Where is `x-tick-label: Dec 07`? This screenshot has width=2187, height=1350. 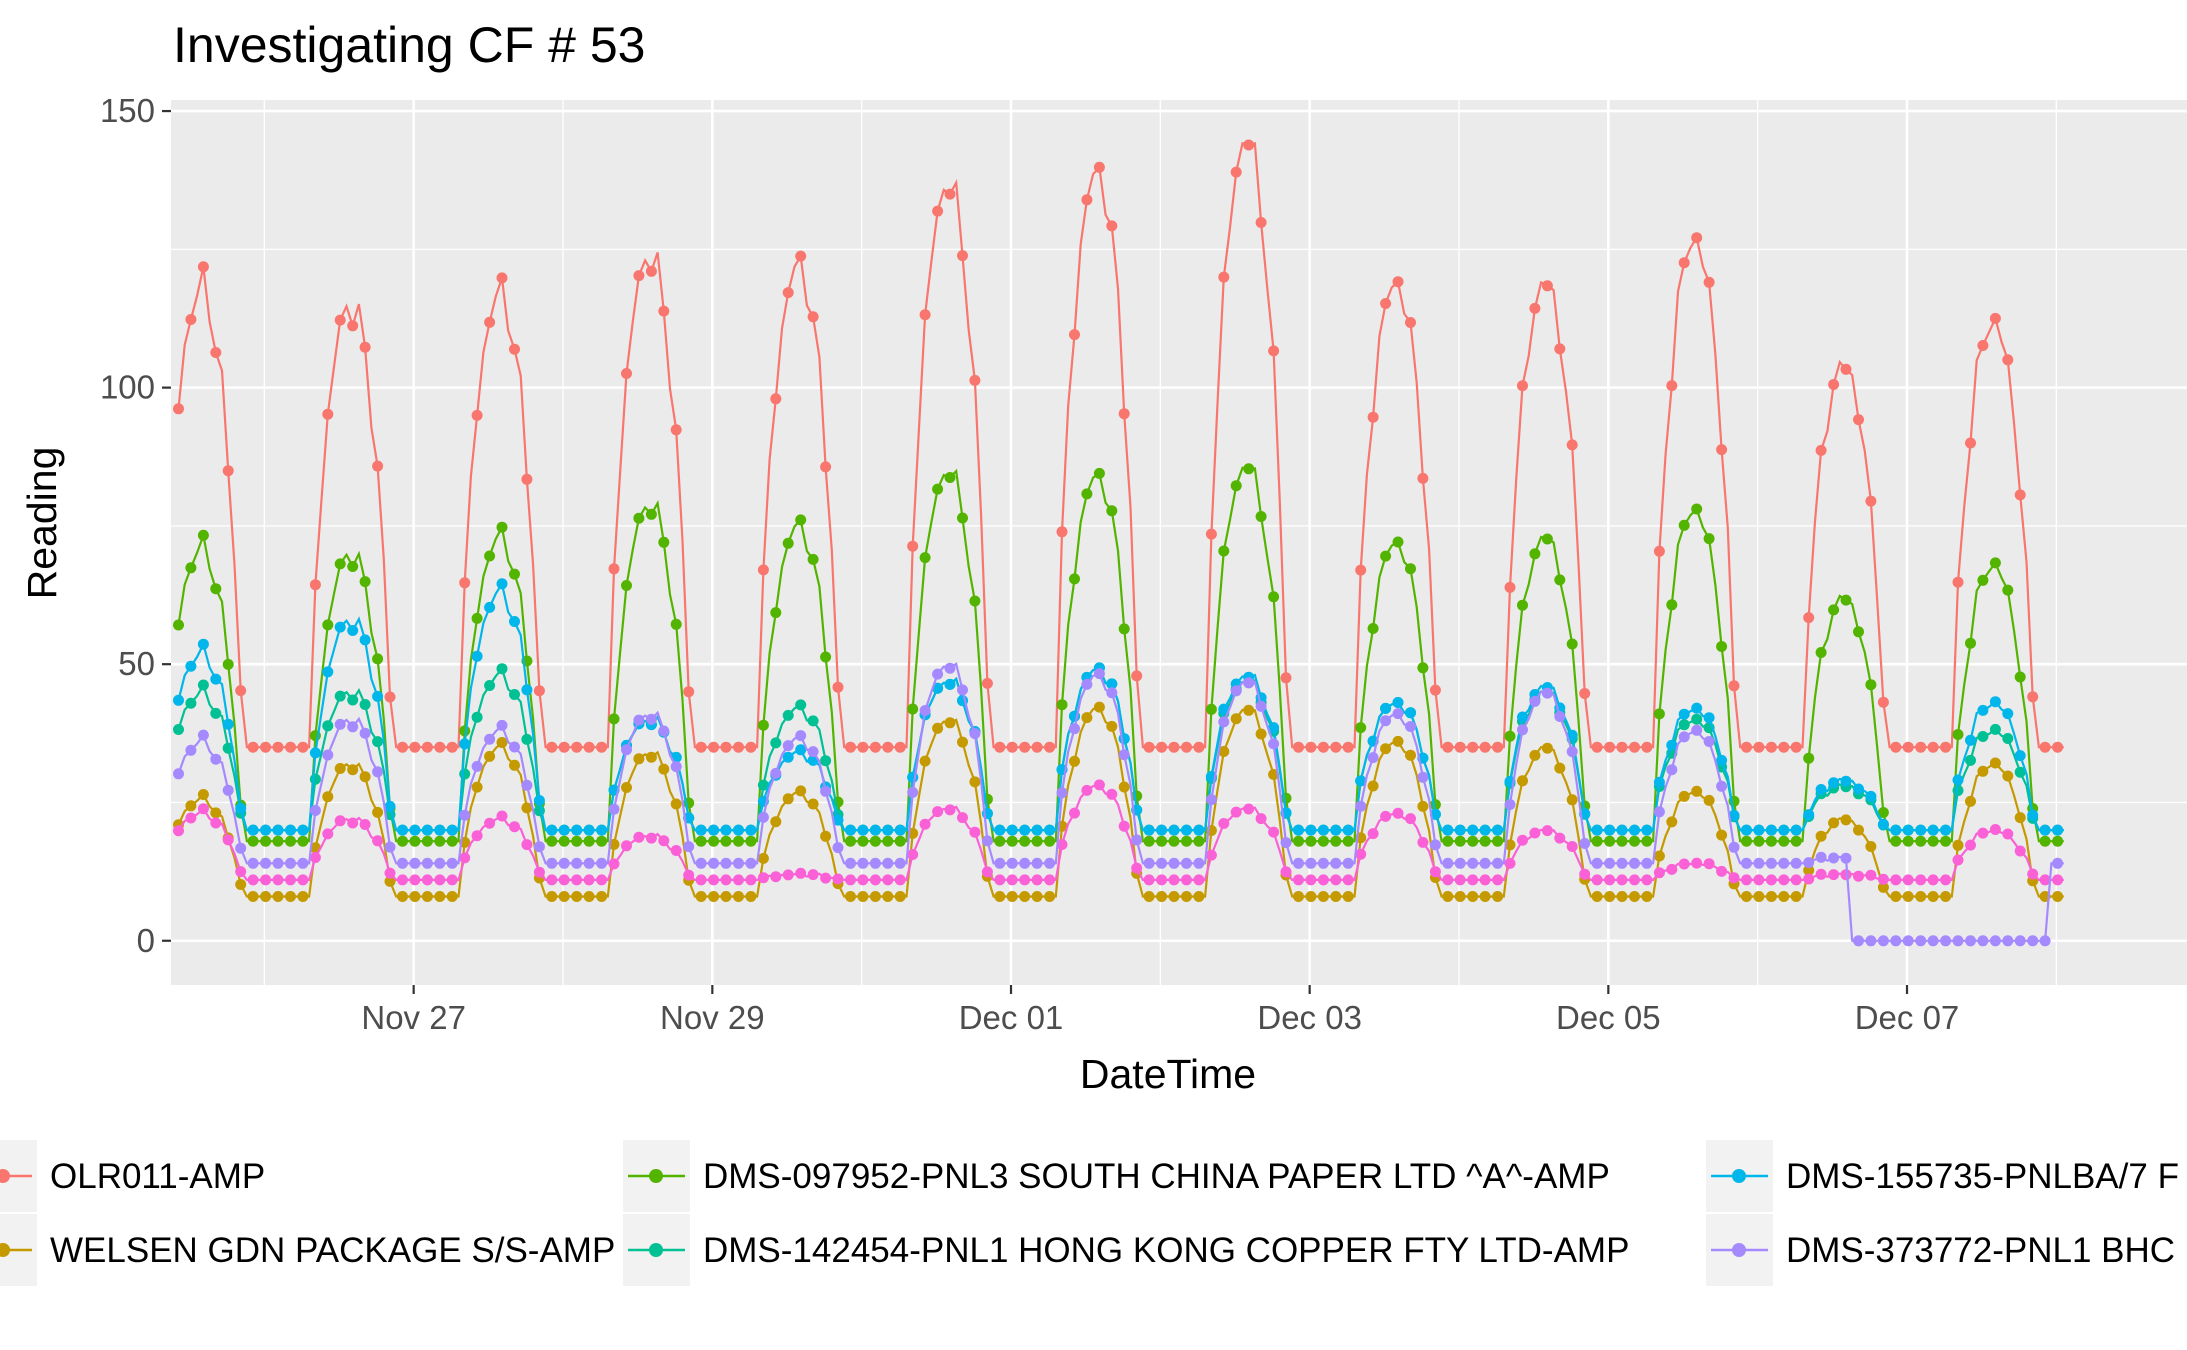 x-tick-label: Dec 07 is located at coordinates (1907, 1017).